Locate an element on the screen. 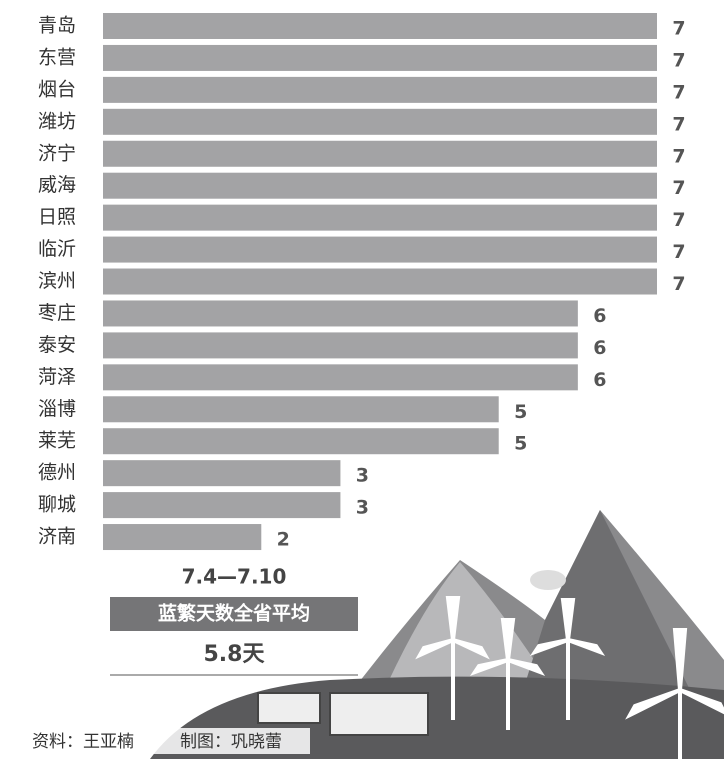 This screenshot has height=759, width=724. category-label: 莱芜 is located at coordinates (57, 441).